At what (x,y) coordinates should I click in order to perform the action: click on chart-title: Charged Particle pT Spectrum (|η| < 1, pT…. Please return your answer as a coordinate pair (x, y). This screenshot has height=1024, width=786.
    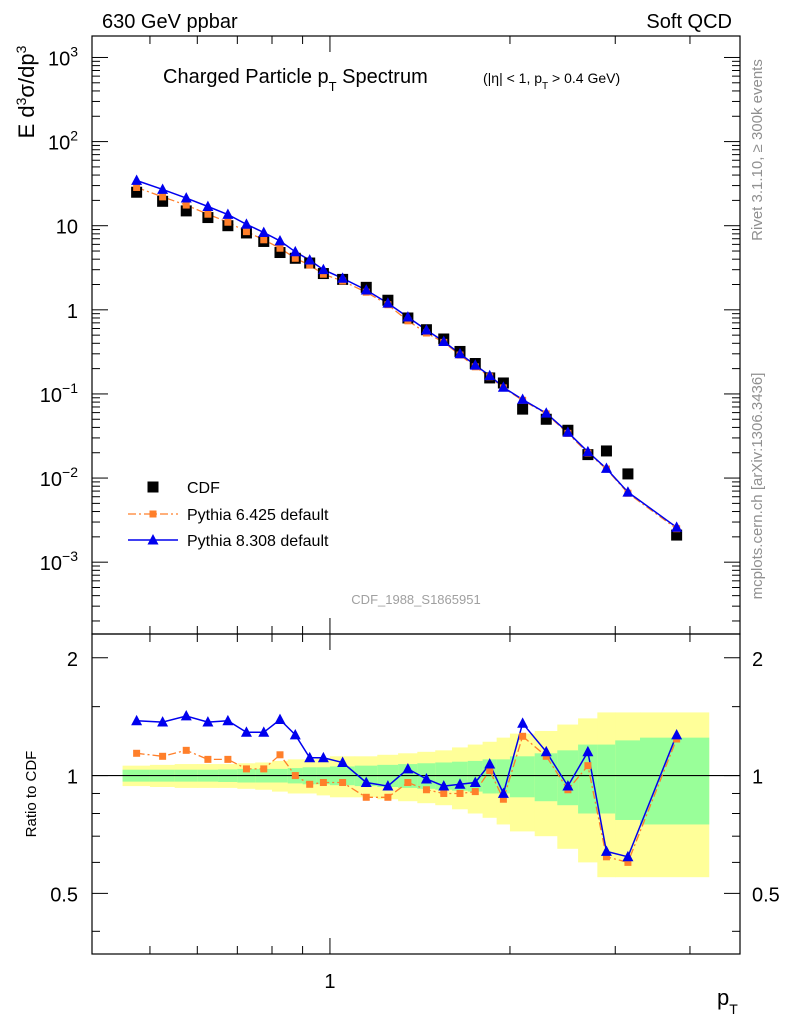
    Looking at the image, I should click on (391, 80).